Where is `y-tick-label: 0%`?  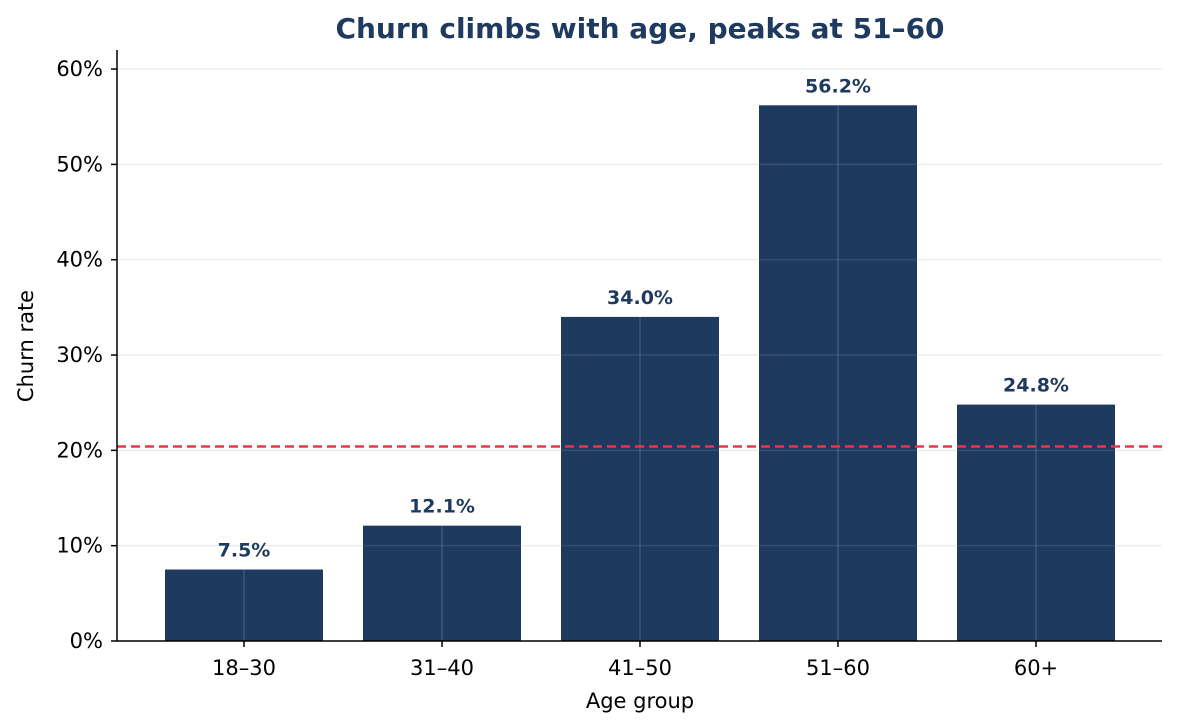 y-tick-label: 0% is located at coordinates (86, 641).